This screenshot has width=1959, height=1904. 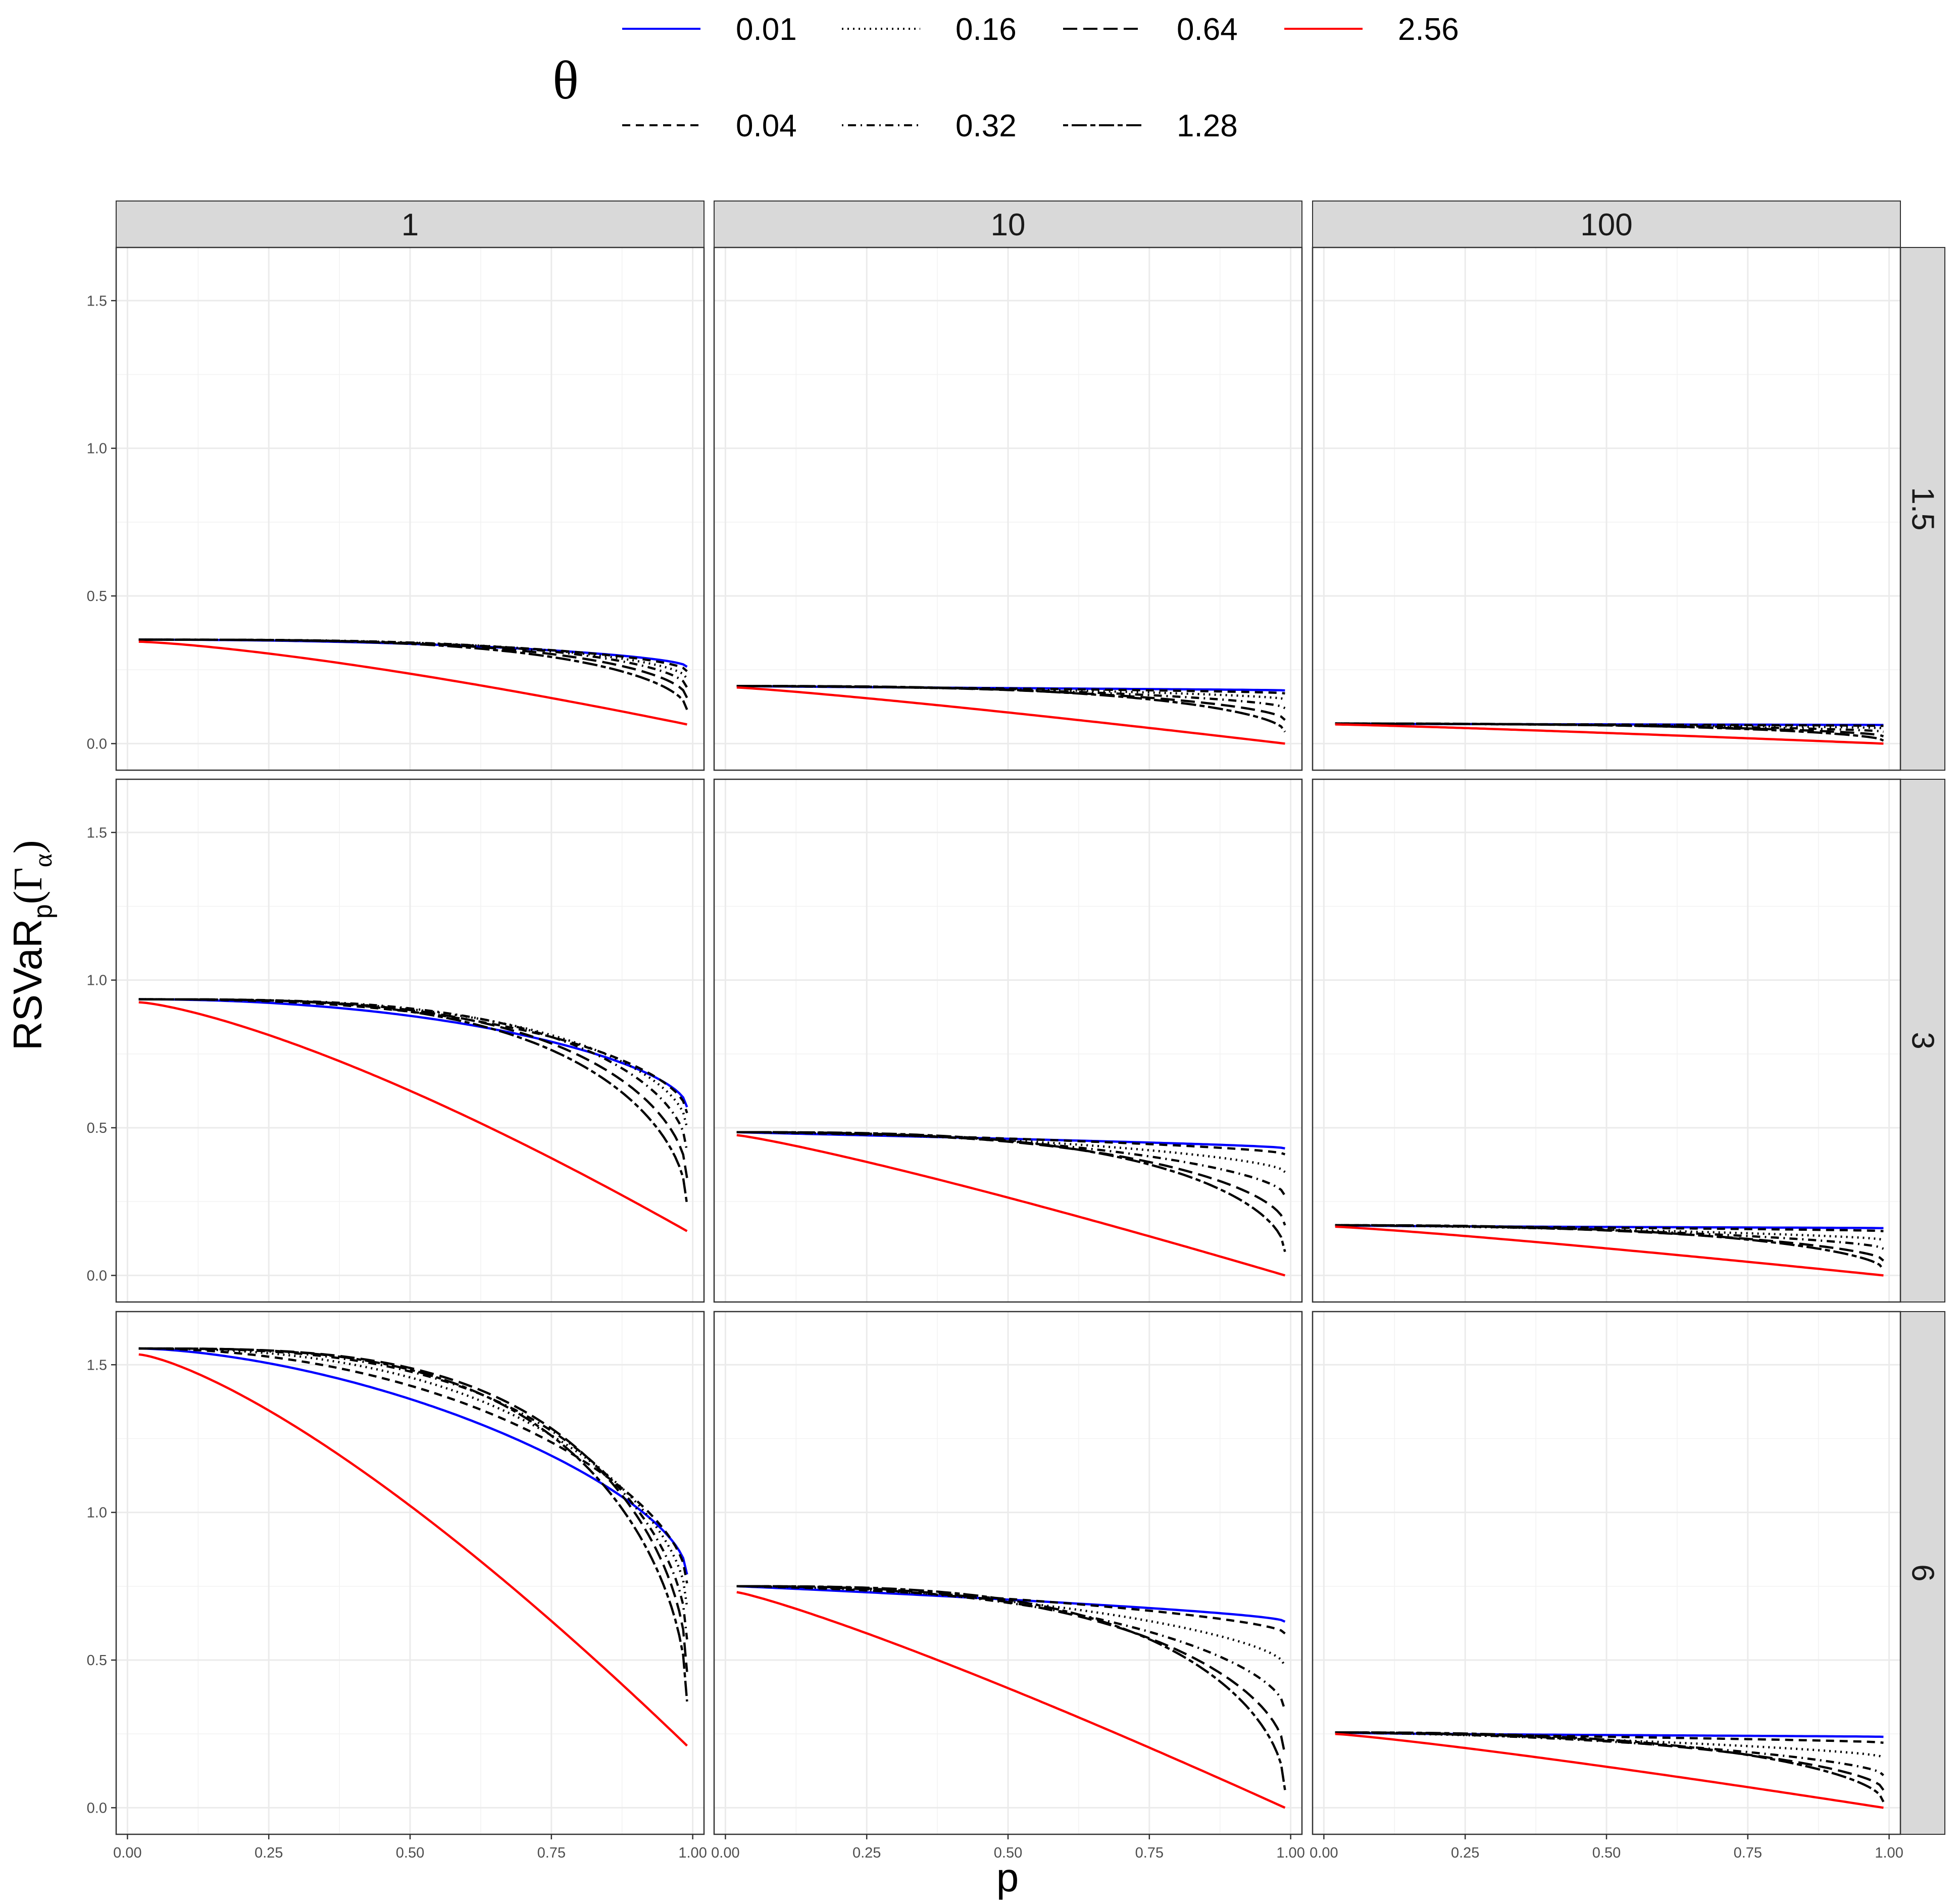 I want to click on col-strip: 1, so click(x=410, y=225).